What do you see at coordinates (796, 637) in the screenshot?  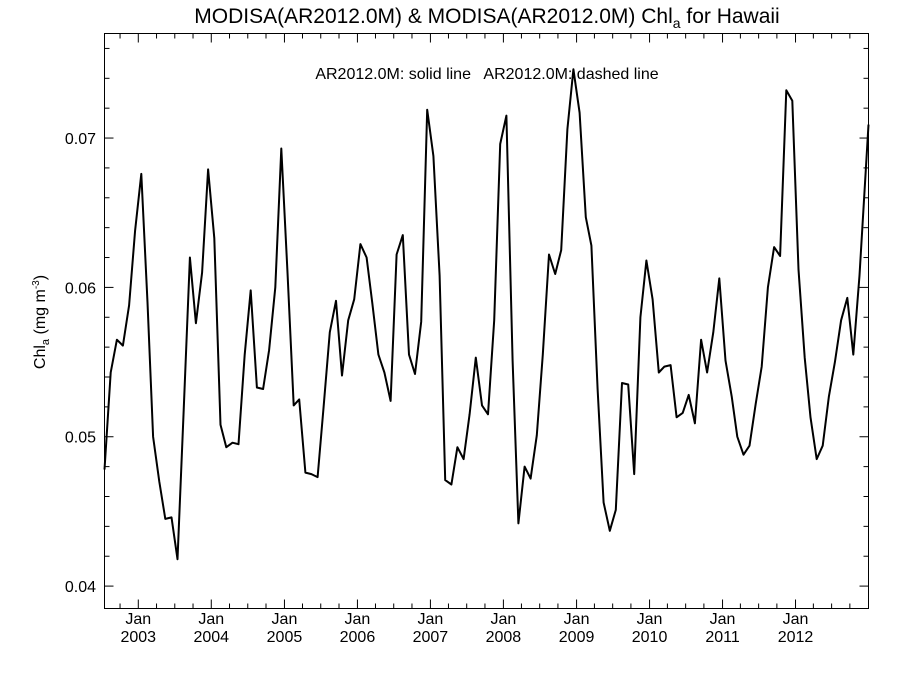 I see `x-tick-label-year: 2012` at bounding box center [796, 637].